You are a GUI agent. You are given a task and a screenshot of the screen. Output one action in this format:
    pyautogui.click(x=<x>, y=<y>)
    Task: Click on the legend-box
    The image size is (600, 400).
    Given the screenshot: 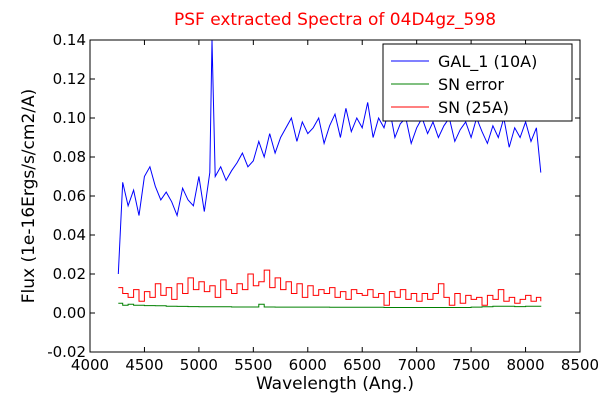 What is the action you would take?
    pyautogui.click(x=477, y=82)
    